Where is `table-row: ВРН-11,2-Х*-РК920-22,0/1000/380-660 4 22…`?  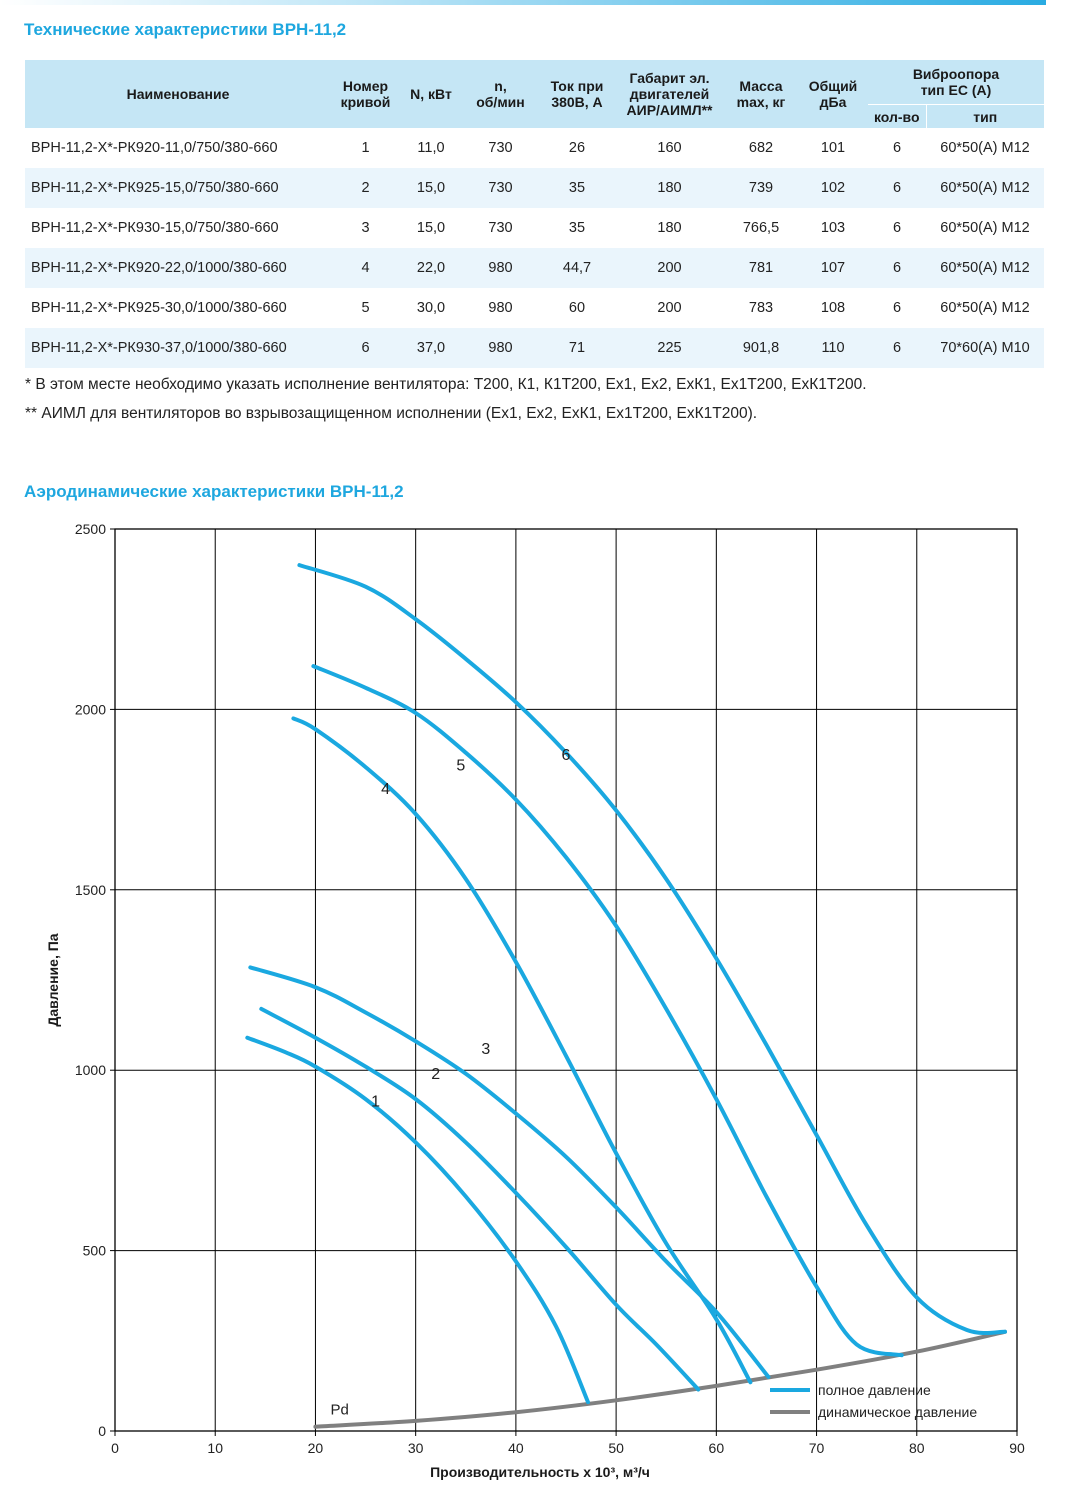
table-row: ВРН-11,2-Х*-РК920-22,0/1000/380-660 4 22… is located at coordinates (534, 268).